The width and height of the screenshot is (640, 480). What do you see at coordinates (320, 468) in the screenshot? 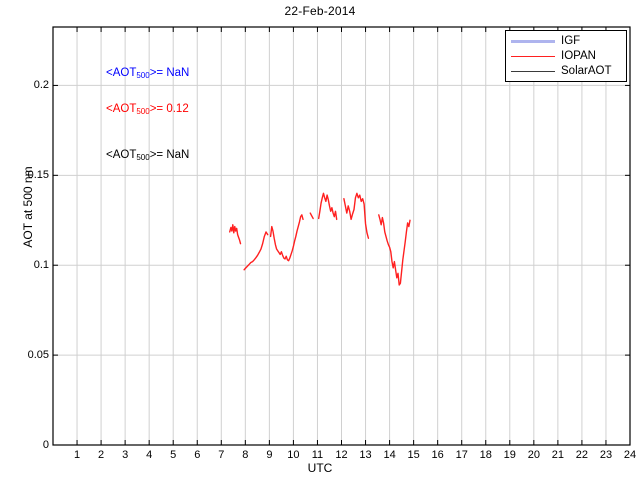
I see `x-axis-label: UTC` at bounding box center [320, 468].